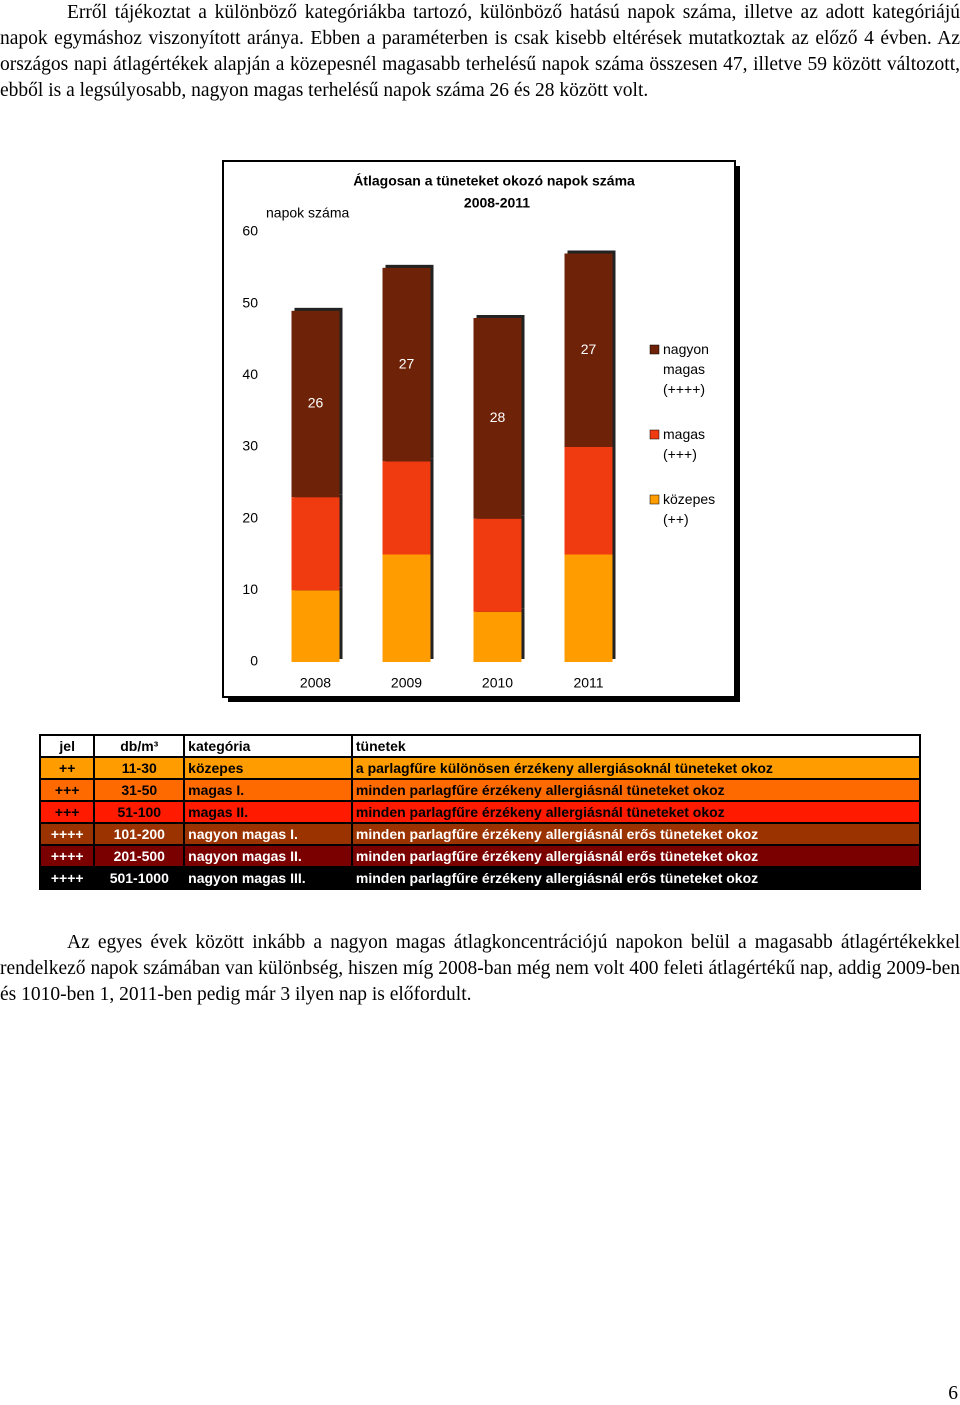  Describe the element at coordinates (139, 834) in the screenshot. I see `table-cell: 101-200` at that location.